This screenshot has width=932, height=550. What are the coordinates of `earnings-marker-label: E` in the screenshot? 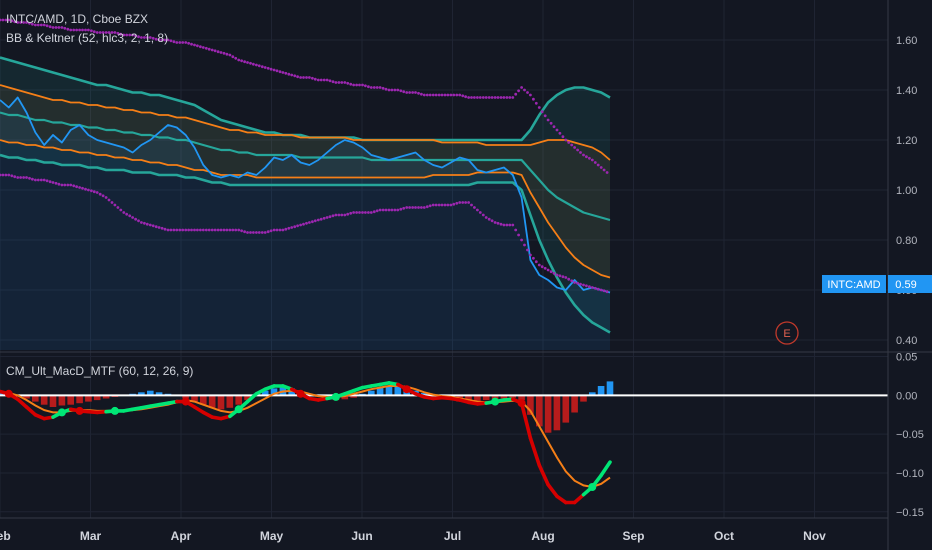 It's located at (786, 334).